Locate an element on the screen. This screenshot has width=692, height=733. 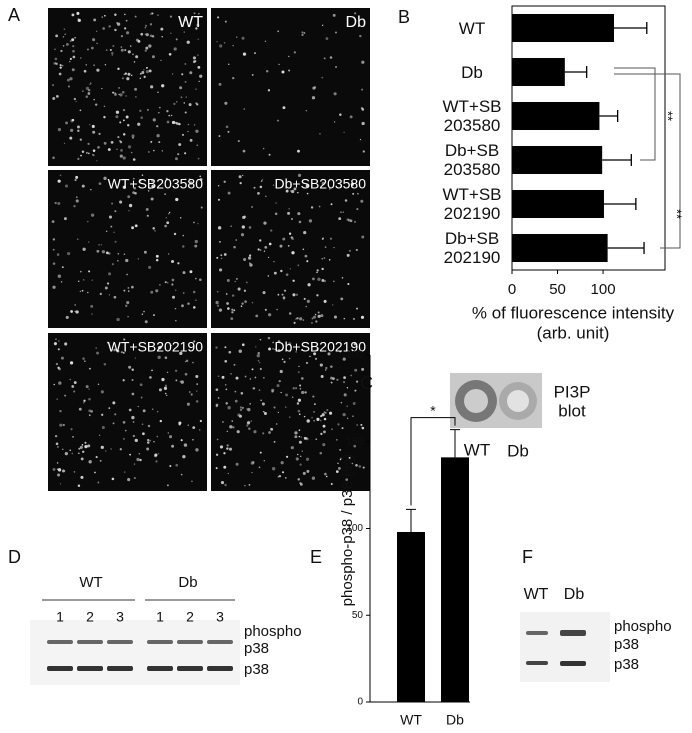
category-label: Db+SB 203580 is located at coordinates (472, 160).